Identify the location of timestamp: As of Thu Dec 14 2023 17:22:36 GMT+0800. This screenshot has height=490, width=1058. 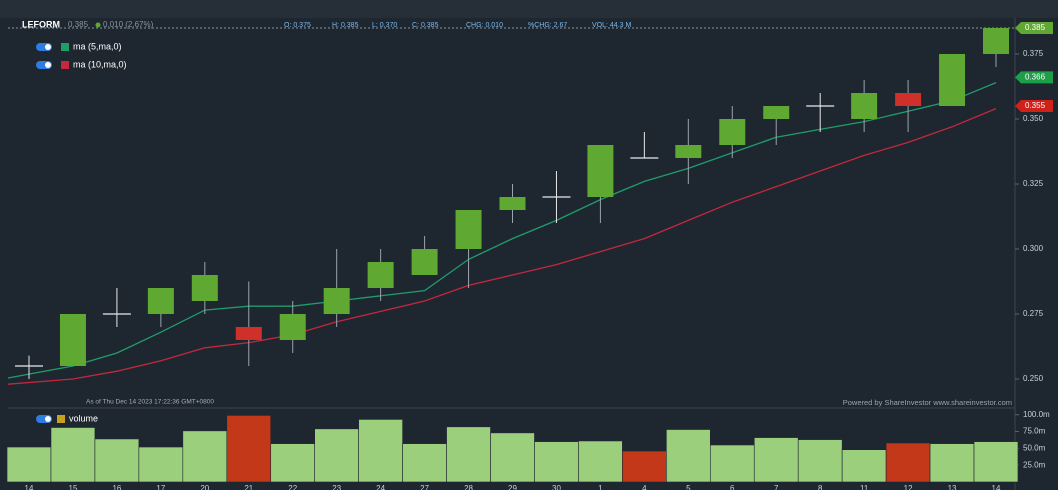
(150, 402).